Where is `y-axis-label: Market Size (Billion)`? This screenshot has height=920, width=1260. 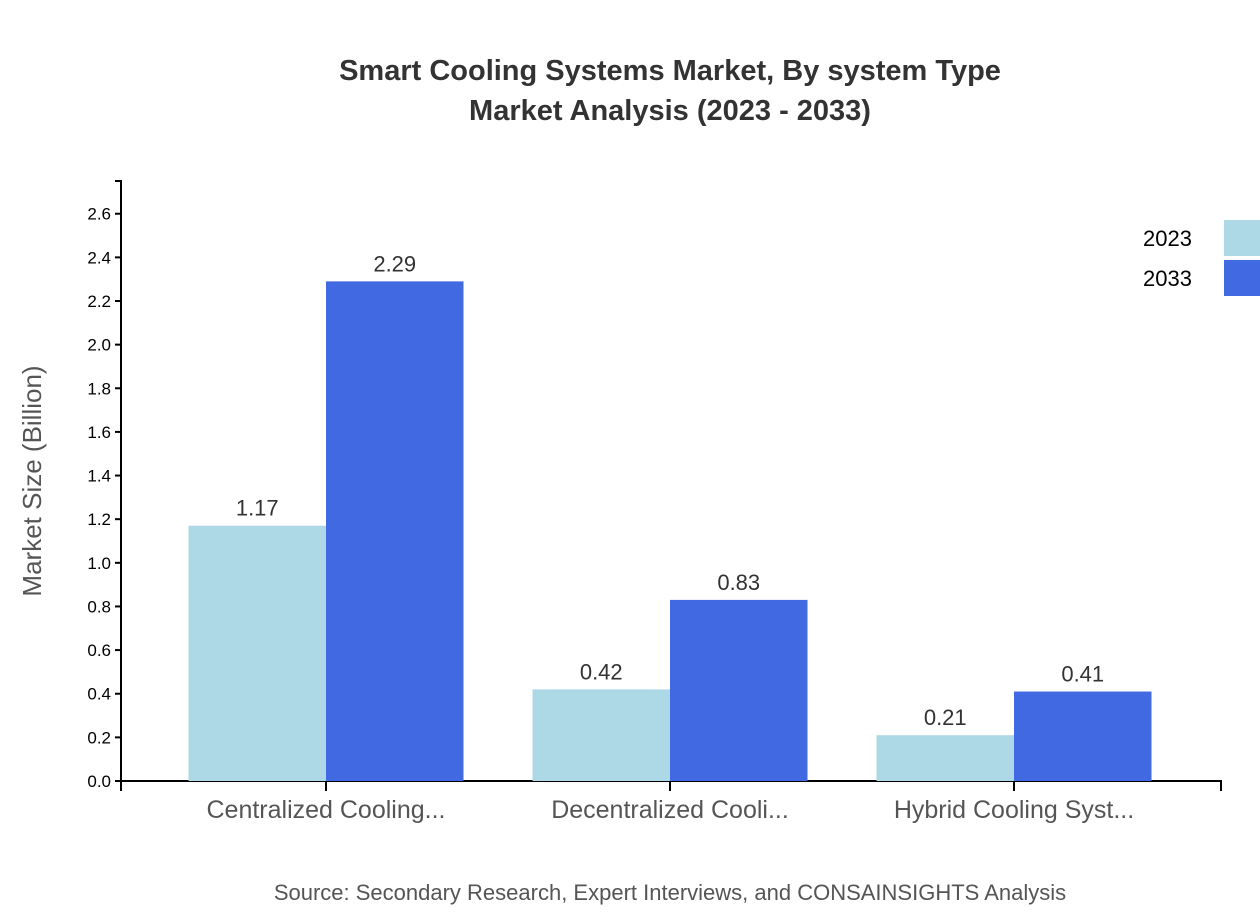 y-axis-label: Market Size (Billion) is located at coordinates (32, 480).